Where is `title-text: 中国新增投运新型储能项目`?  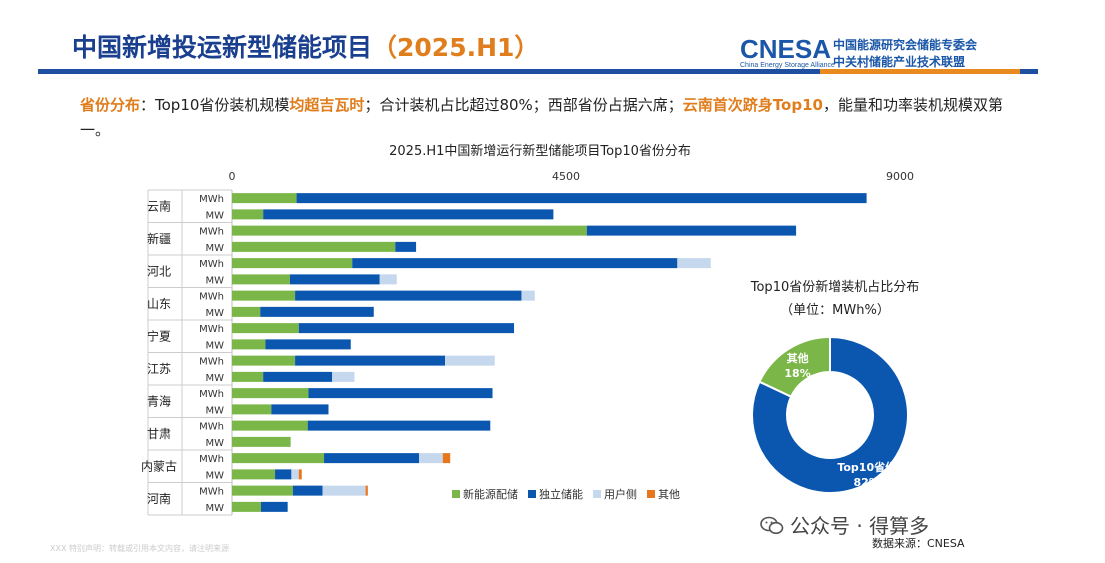 title-text: 中国新增投运新型储能项目 is located at coordinates (222, 47).